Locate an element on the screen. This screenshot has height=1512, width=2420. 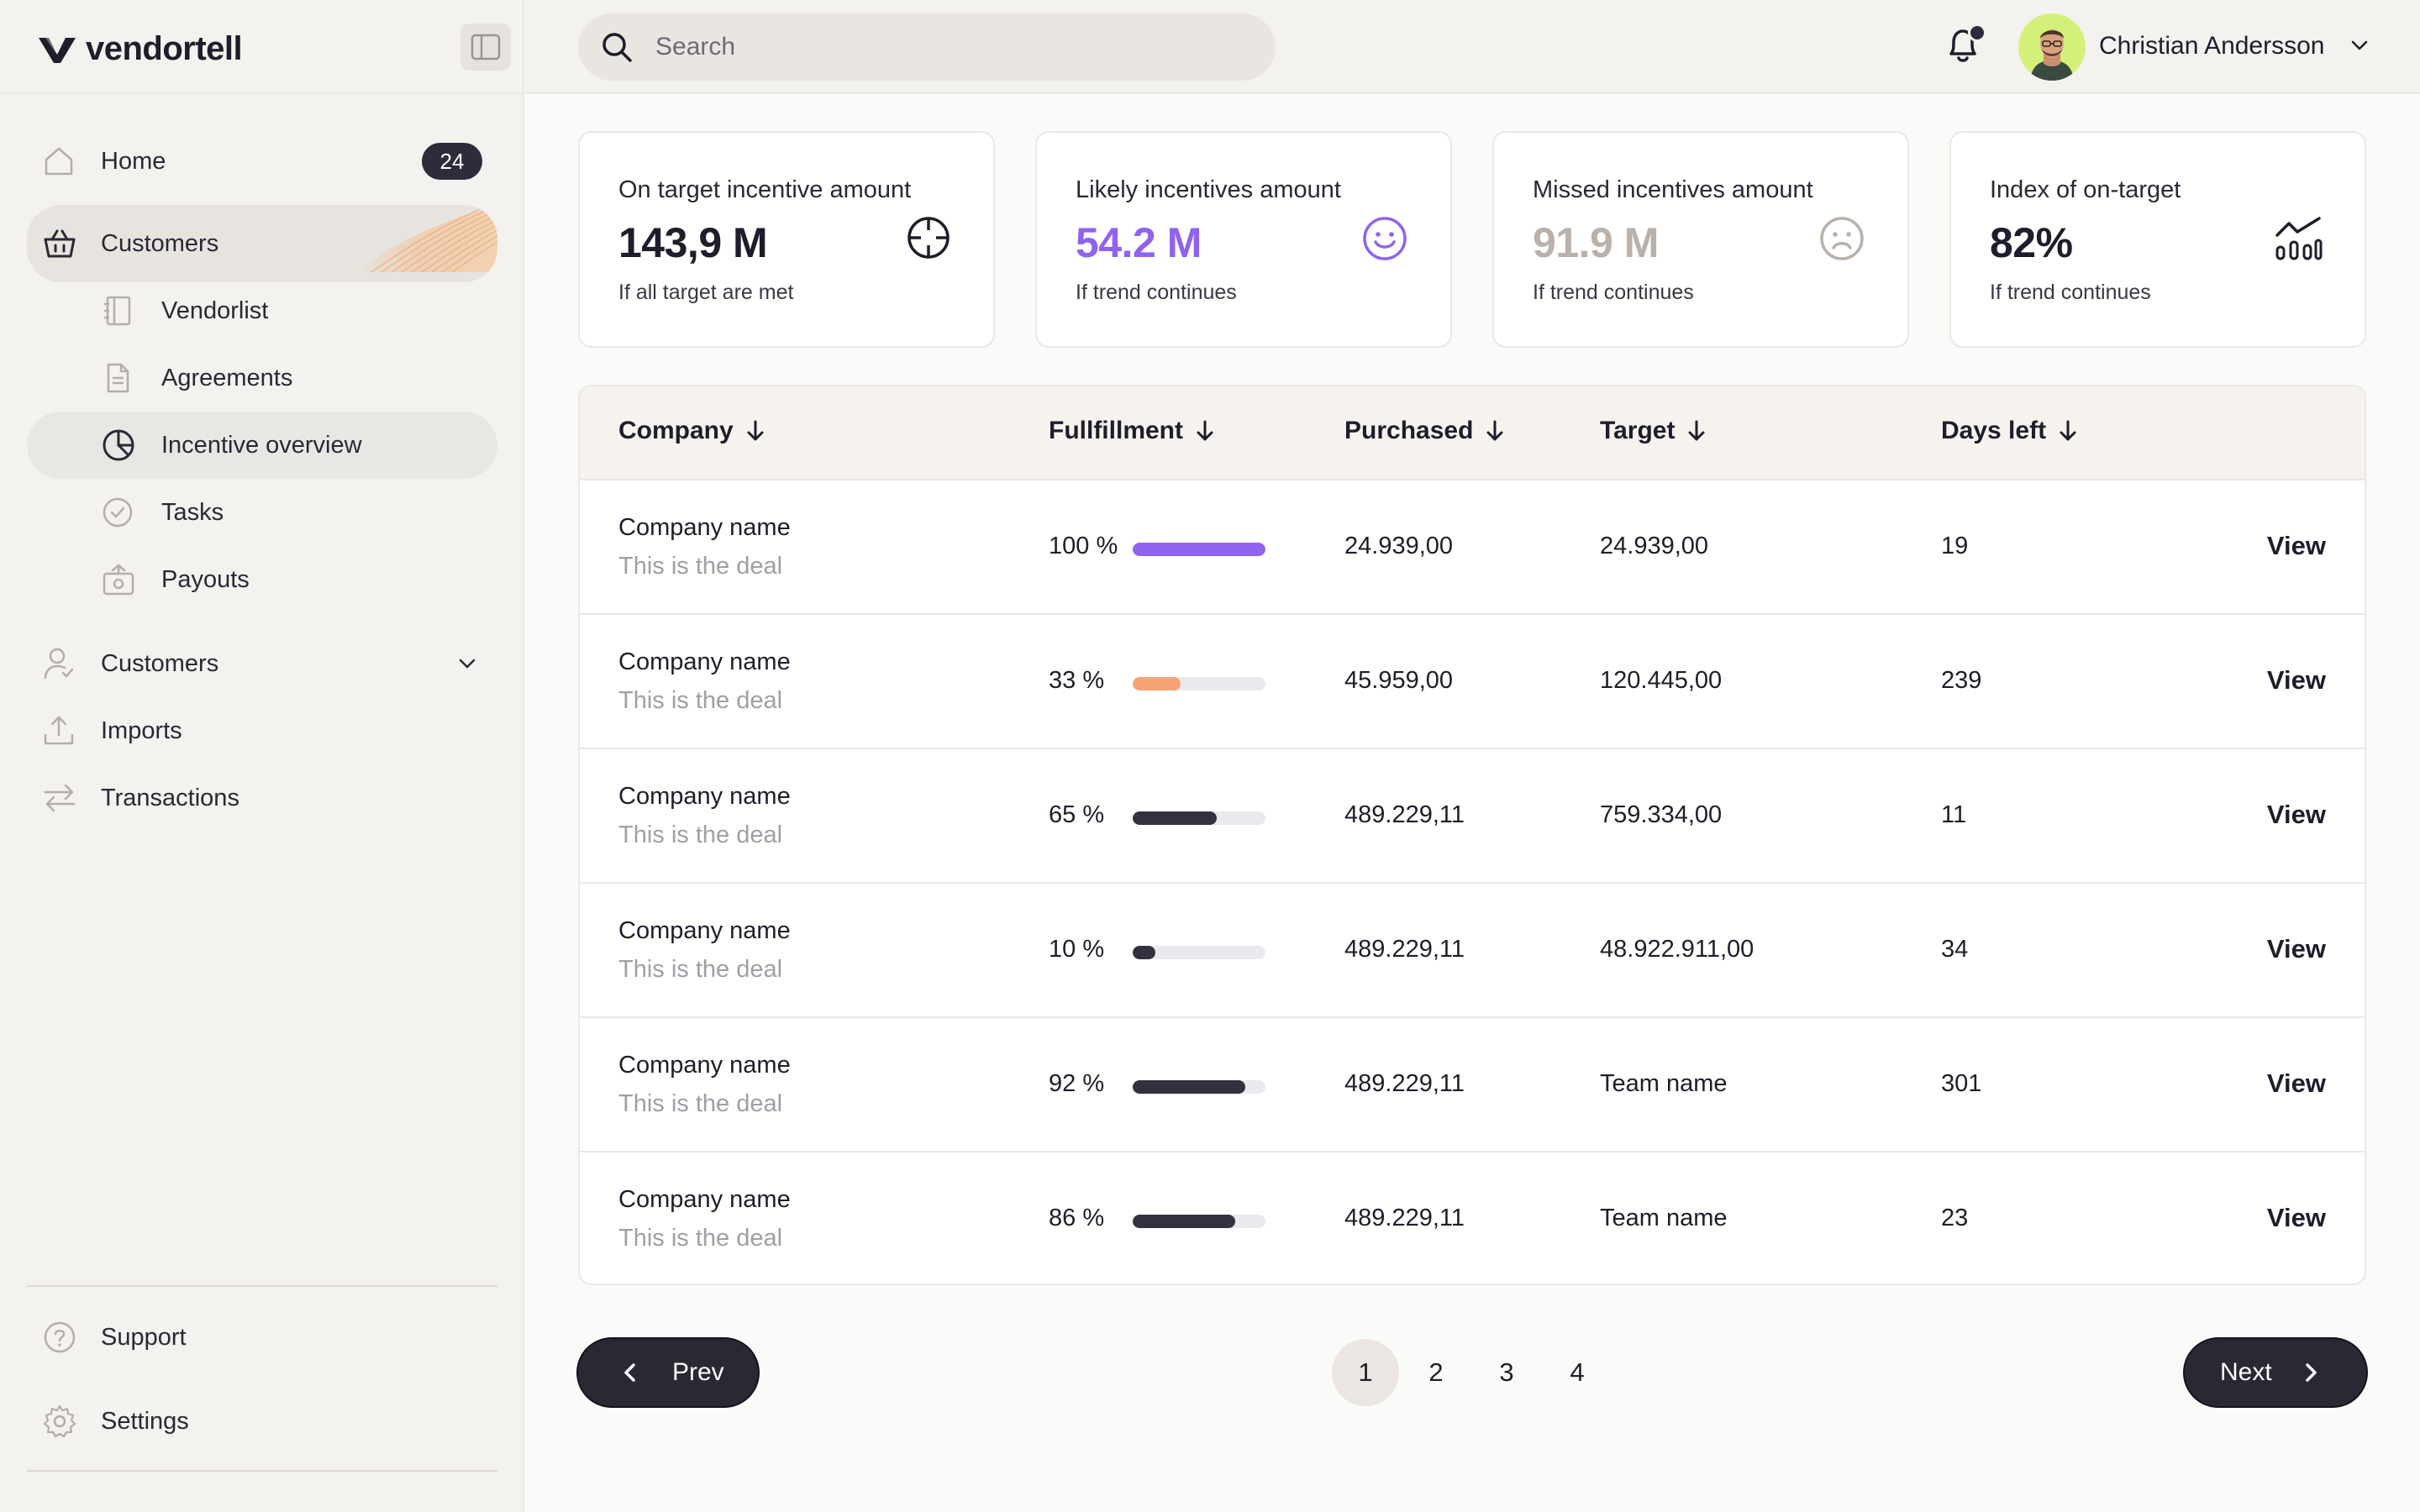
prev-button: Prev is located at coordinates (668, 1372).